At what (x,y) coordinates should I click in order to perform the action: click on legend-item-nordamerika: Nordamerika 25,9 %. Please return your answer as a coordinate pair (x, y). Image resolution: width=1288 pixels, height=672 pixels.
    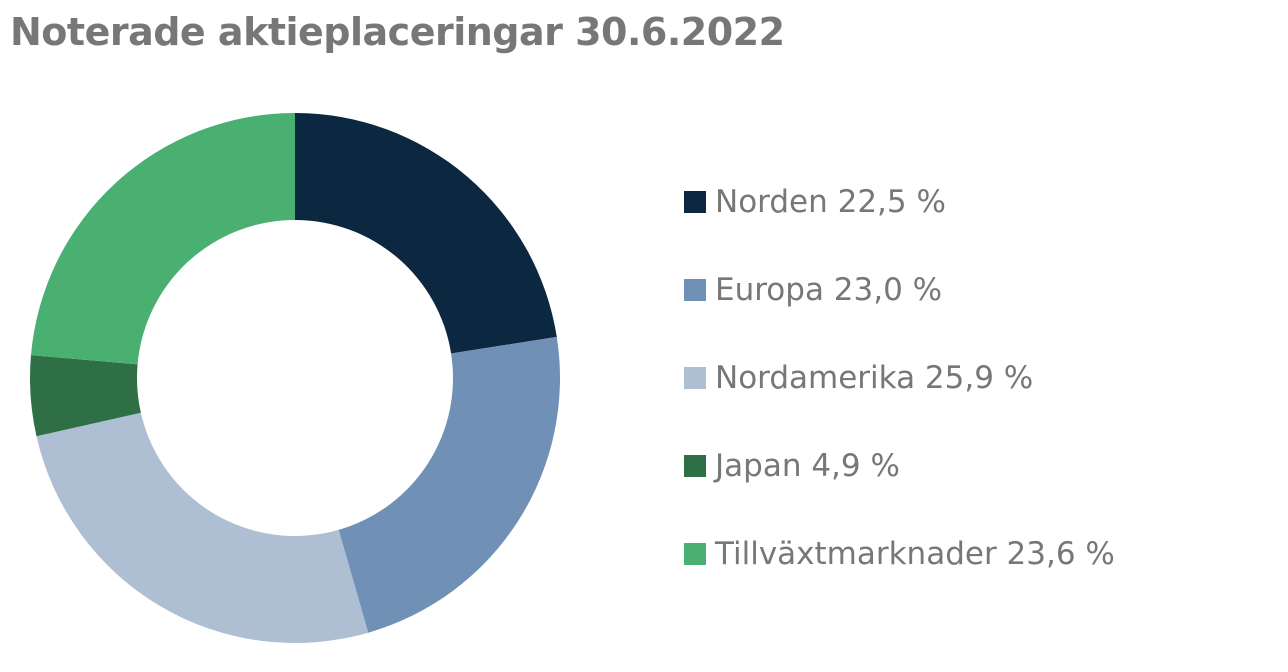
    Looking at the image, I should click on (899, 378).